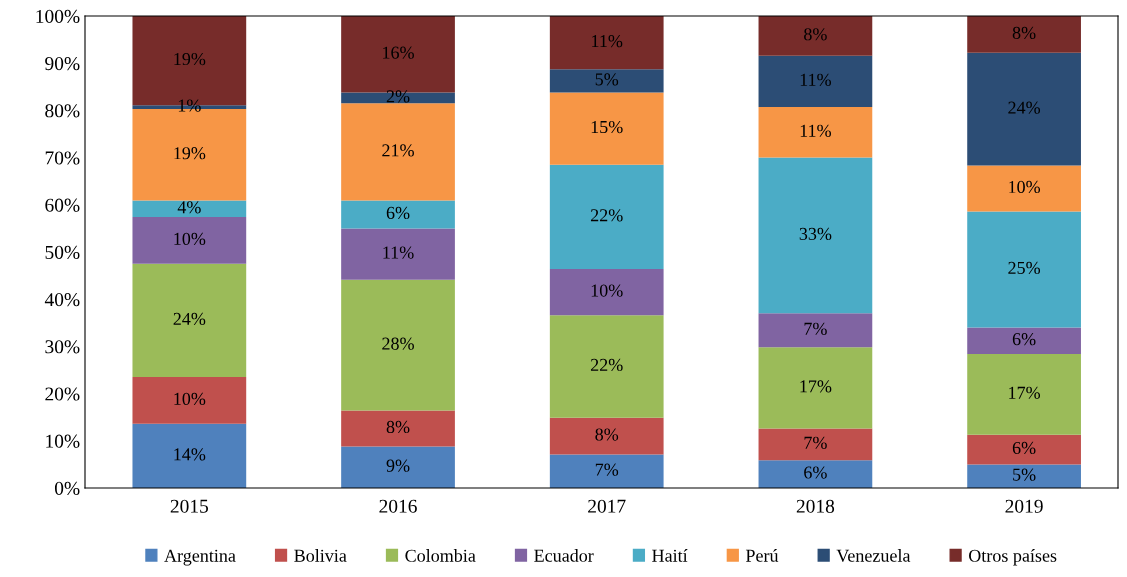  What do you see at coordinates (62, 205) in the screenshot?
I see `y-tick-label: 60%` at bounding box center [62, 205].